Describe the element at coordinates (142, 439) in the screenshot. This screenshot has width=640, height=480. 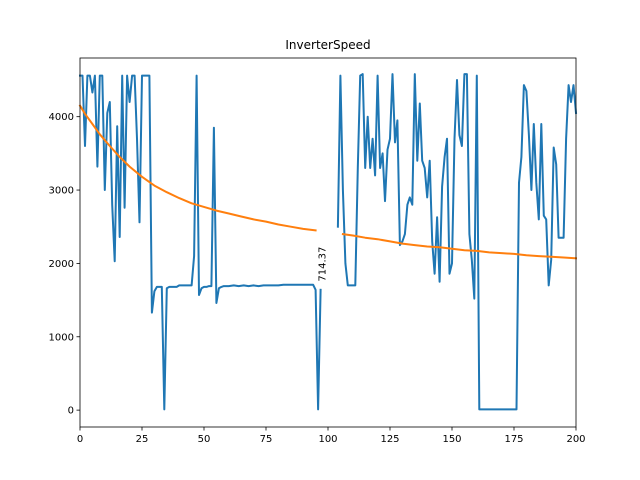
I see `x-tick-label: 25` at that location.